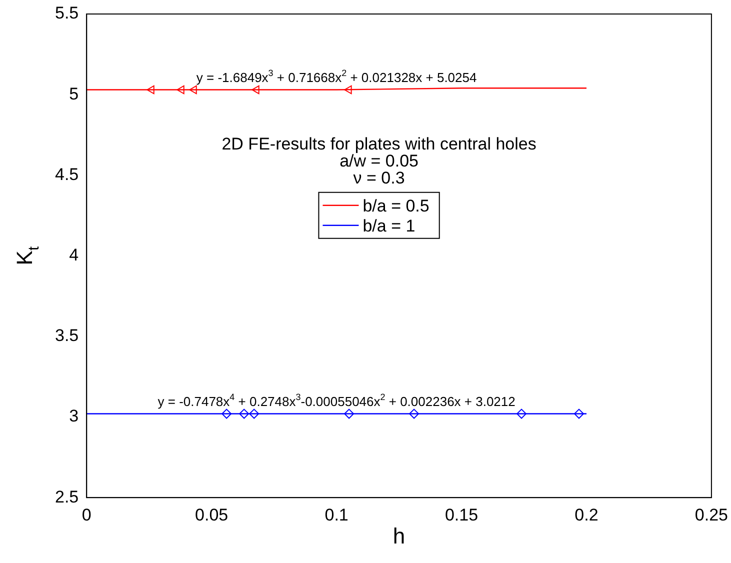  I want to click on y-tick-label: 3, so click(74, 416).